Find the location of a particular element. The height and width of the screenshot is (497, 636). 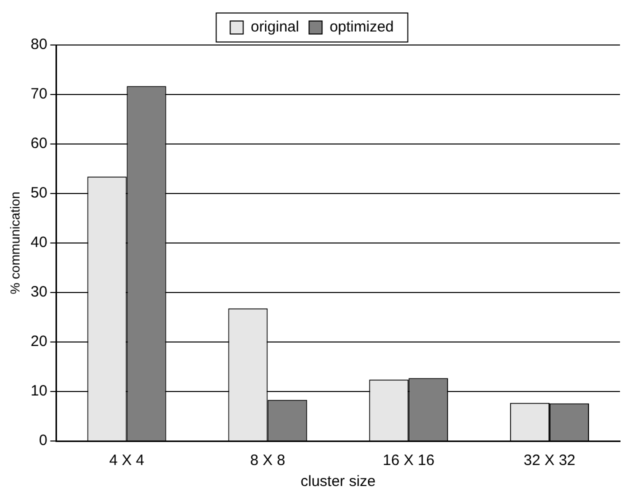

y-tick-label: 20 is located at coordinates (39, 341).